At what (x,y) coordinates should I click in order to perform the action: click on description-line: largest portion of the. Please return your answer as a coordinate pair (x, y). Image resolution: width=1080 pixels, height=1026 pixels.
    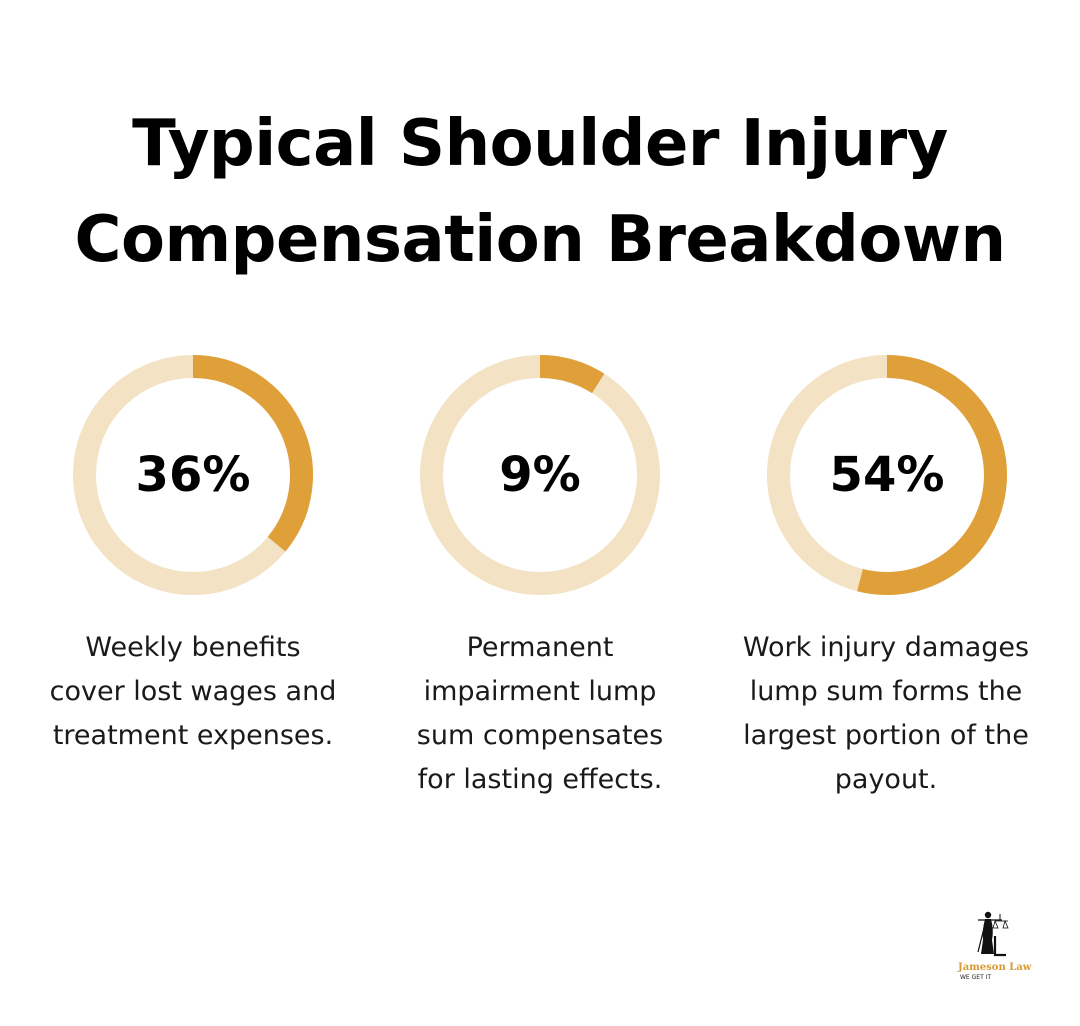
    Looking at the image, I should click on (886, 735).